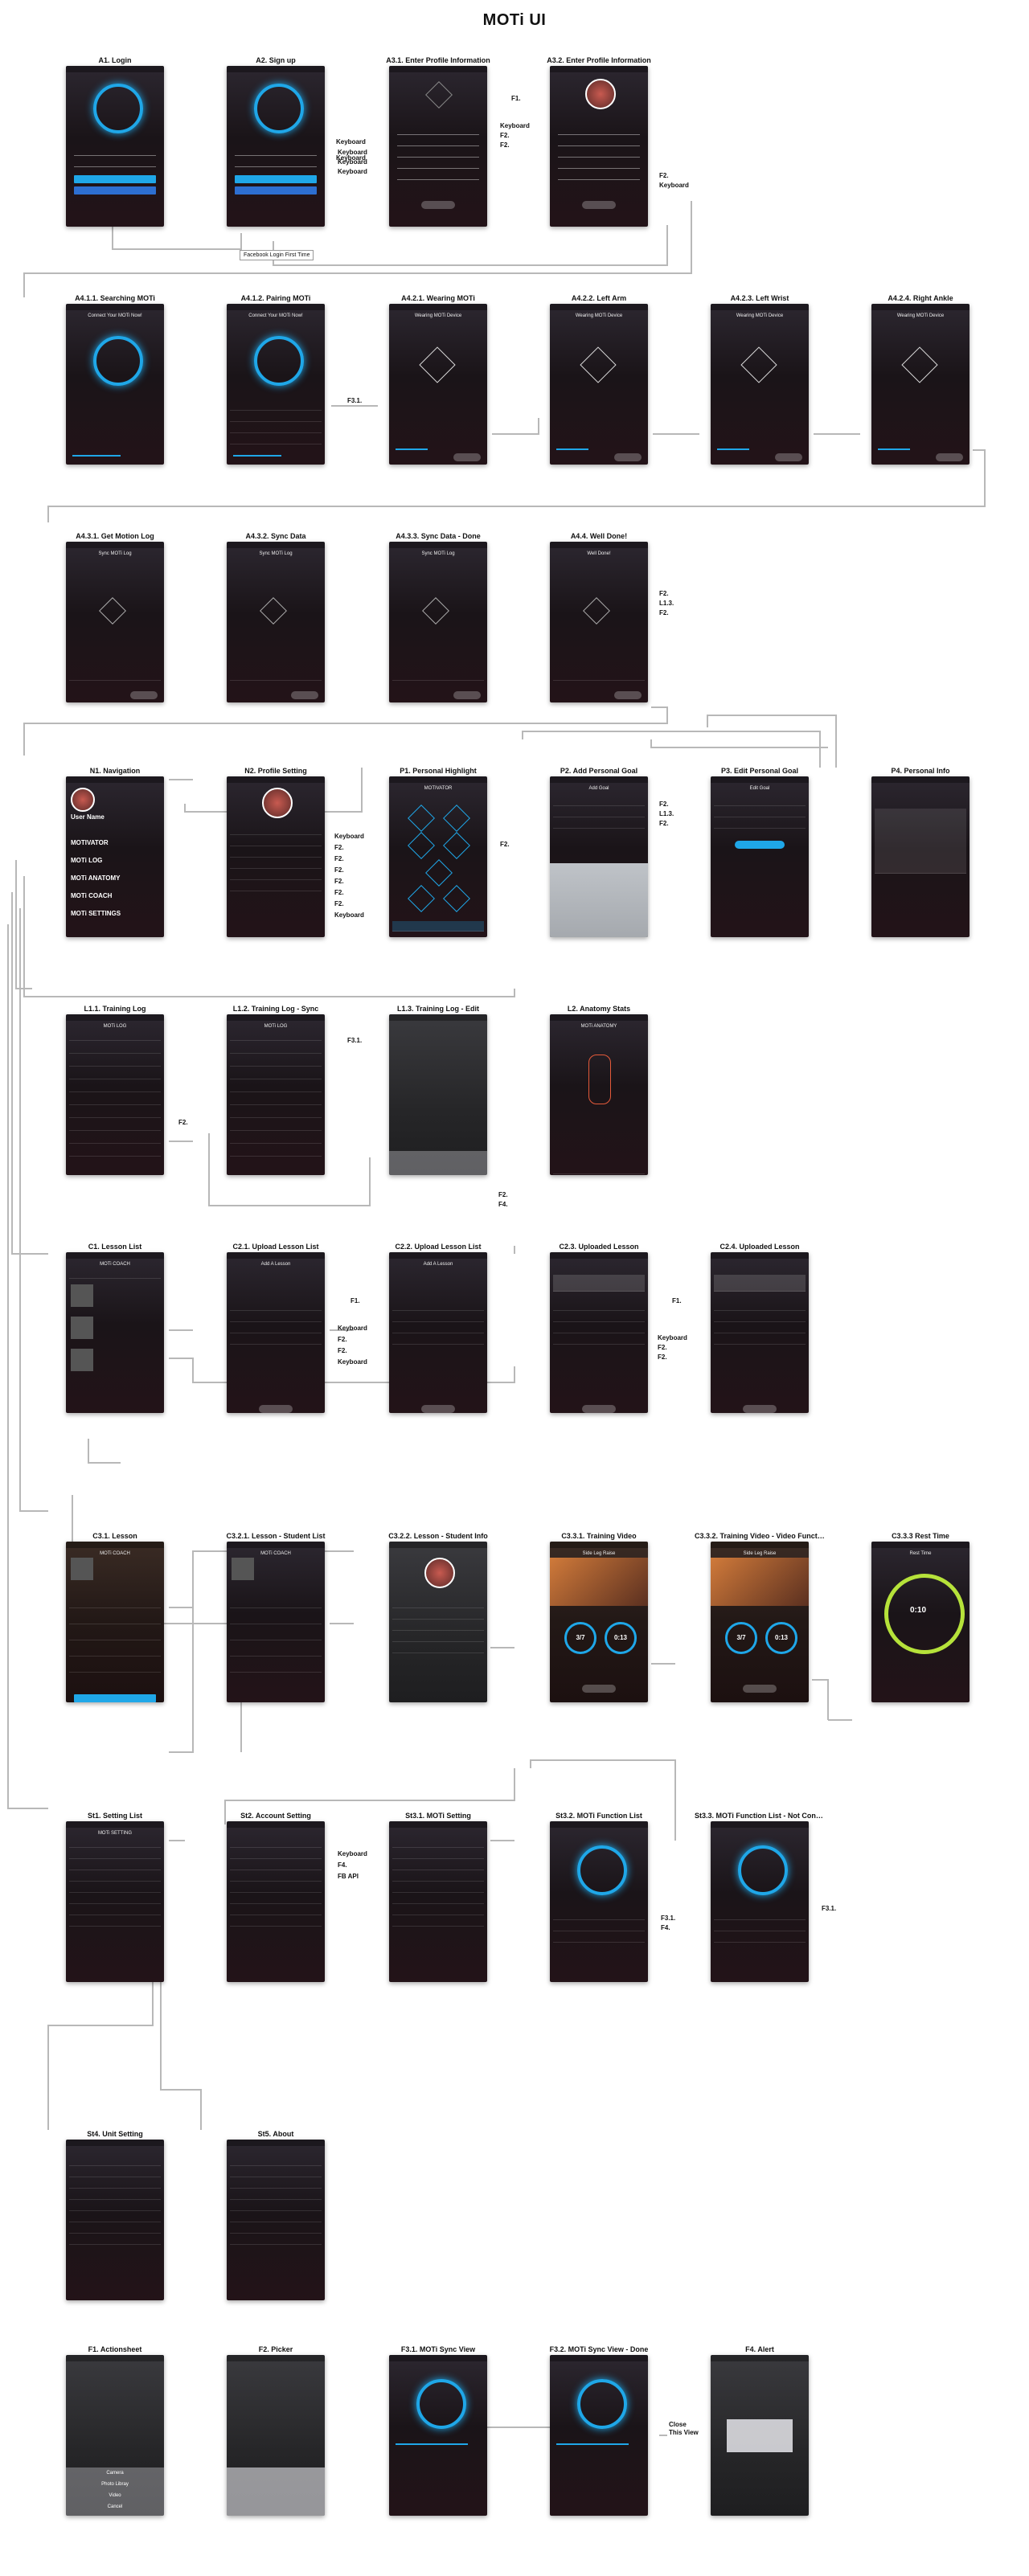 This screenshot has width=1029, height=2576. I want to click on phone-screen: Connect Your MOTi Now!, so click(276, 384).